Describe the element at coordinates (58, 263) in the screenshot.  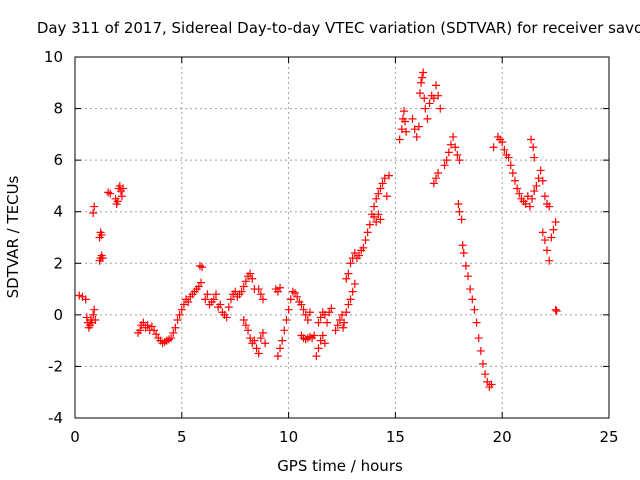
I see `y-tick-label: 2` at that location.